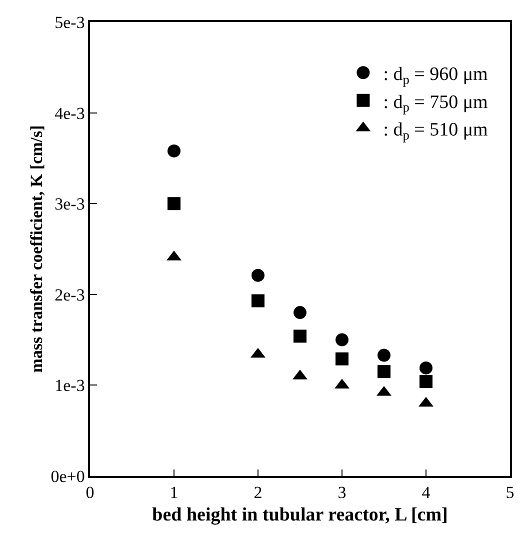 The width and height of the screenshot is (526, 546). What do you see at coordinates (435, 103) in the screenshot?
I see `legend-label: : d$_{p}$ = 750 μm` at bounding box center [435, 103].